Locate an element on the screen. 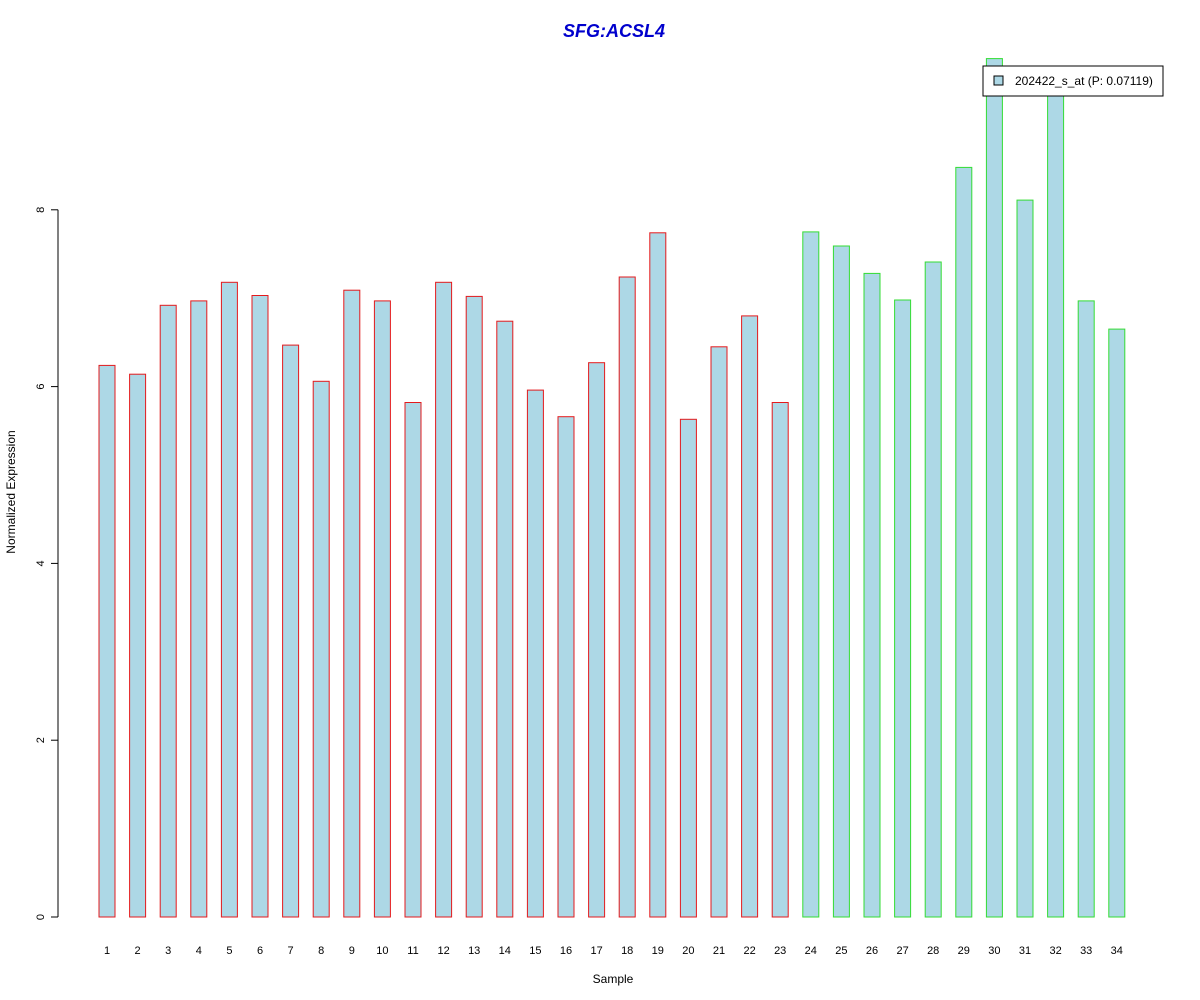 Image resolution: width=1200 pixels, height=1000 pixels. x-tick-label: 28 is located at coordinates (933, 951).